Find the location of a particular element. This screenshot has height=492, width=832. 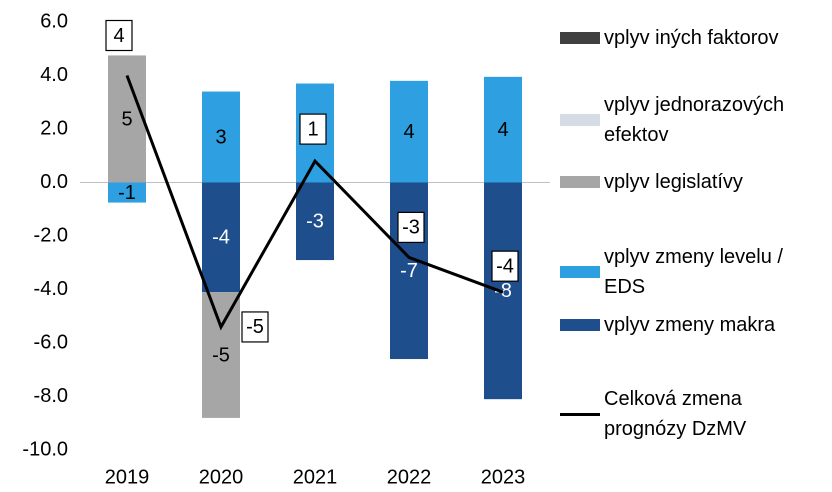

legend-label: vplyv iných faktorov is located at coordinates (691, 38).